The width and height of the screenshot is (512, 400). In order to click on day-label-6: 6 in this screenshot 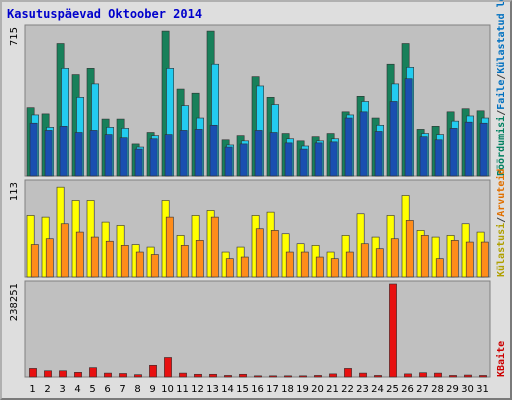, I will do `click(107, 389)`.